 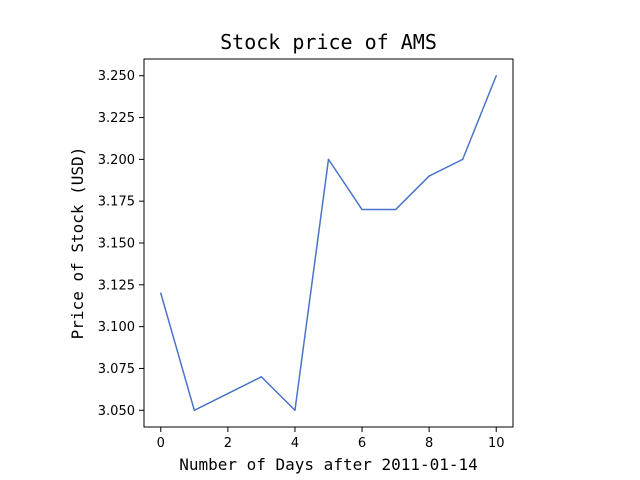 I want to click on x-tick-label: 4, so click(x=295, y=443).